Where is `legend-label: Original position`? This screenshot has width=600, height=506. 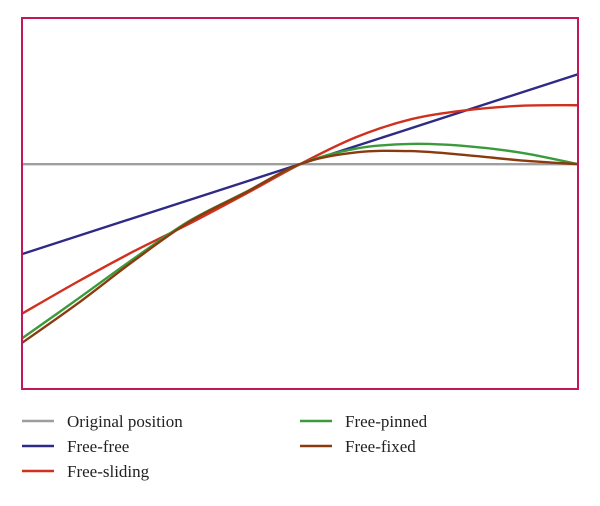
legend-label: Original position is located at coordinates (125, 421).